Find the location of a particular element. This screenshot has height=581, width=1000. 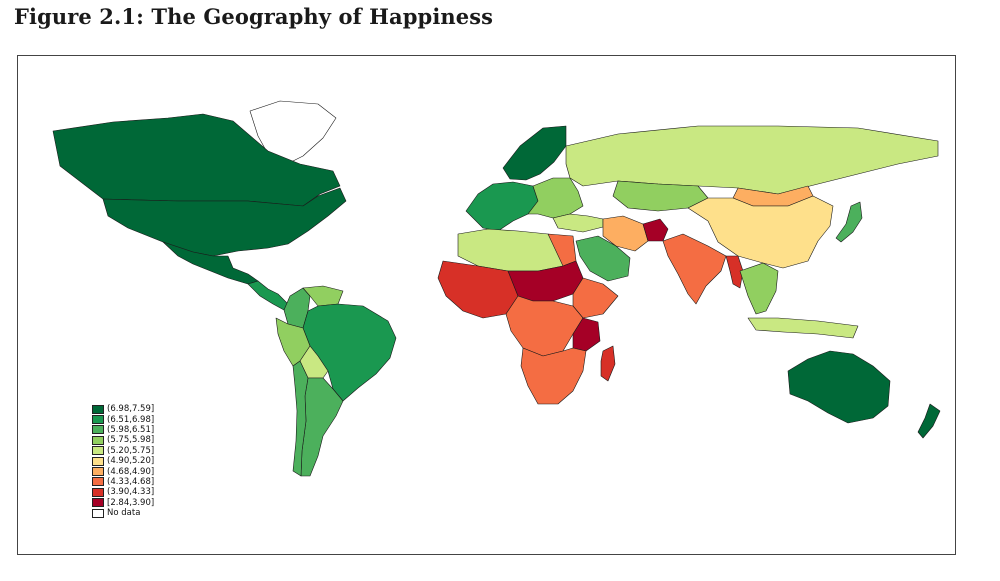

legend-label: (3.90,4.33] is located at coordinates (131, 492).